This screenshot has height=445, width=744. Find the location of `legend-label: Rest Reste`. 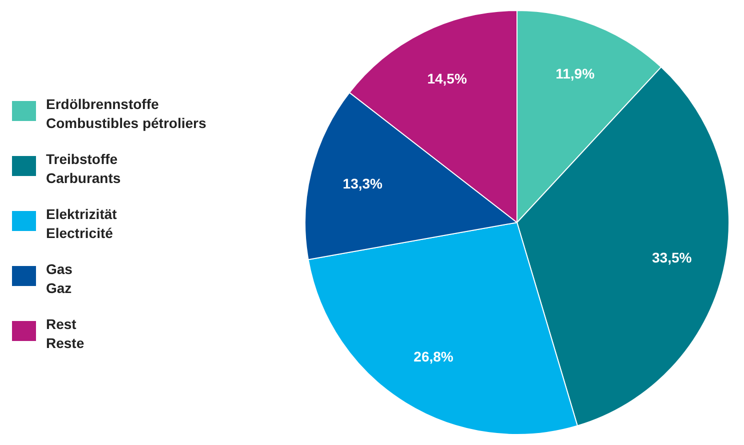

legend-label: Rest Reste is located at coordinates (65, 334).